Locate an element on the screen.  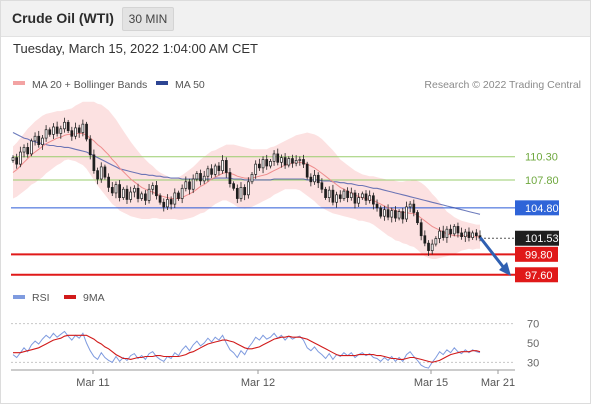
rsi-panel: 70 50 30 is located at coordinates (275, 344).